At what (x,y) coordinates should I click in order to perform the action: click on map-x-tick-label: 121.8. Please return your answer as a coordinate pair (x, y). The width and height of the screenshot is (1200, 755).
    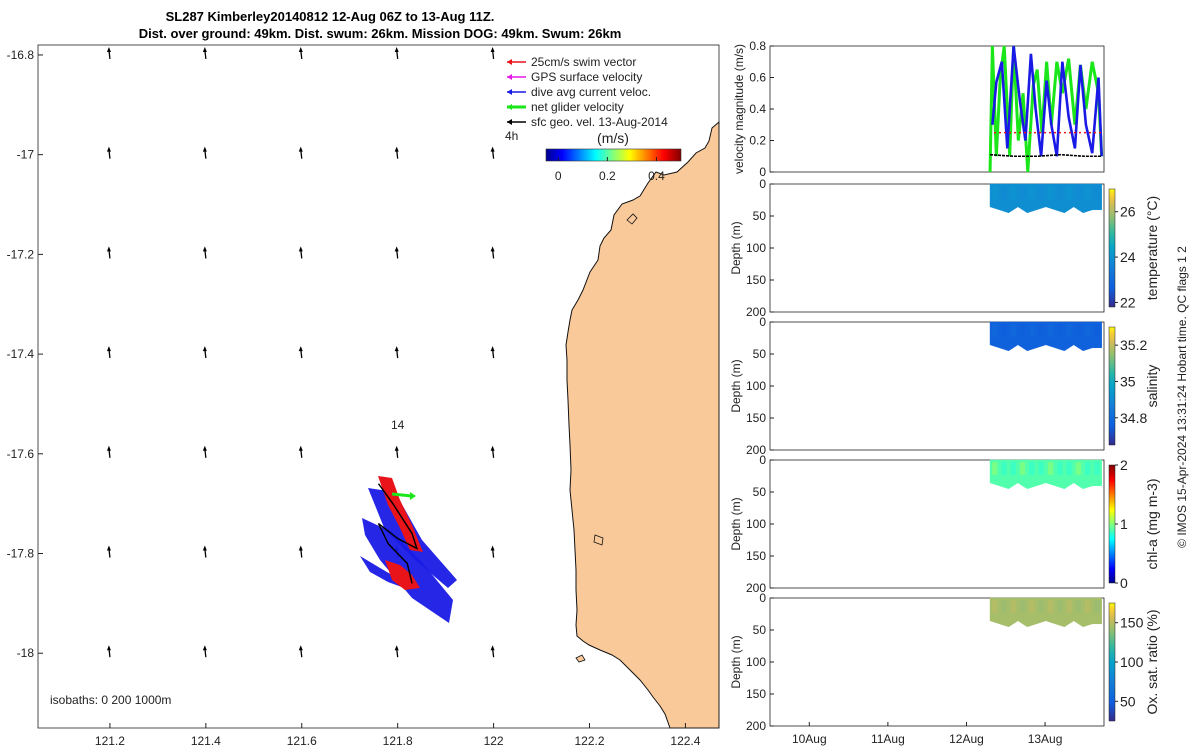
    Looking at the image, I should click on (398, 741).